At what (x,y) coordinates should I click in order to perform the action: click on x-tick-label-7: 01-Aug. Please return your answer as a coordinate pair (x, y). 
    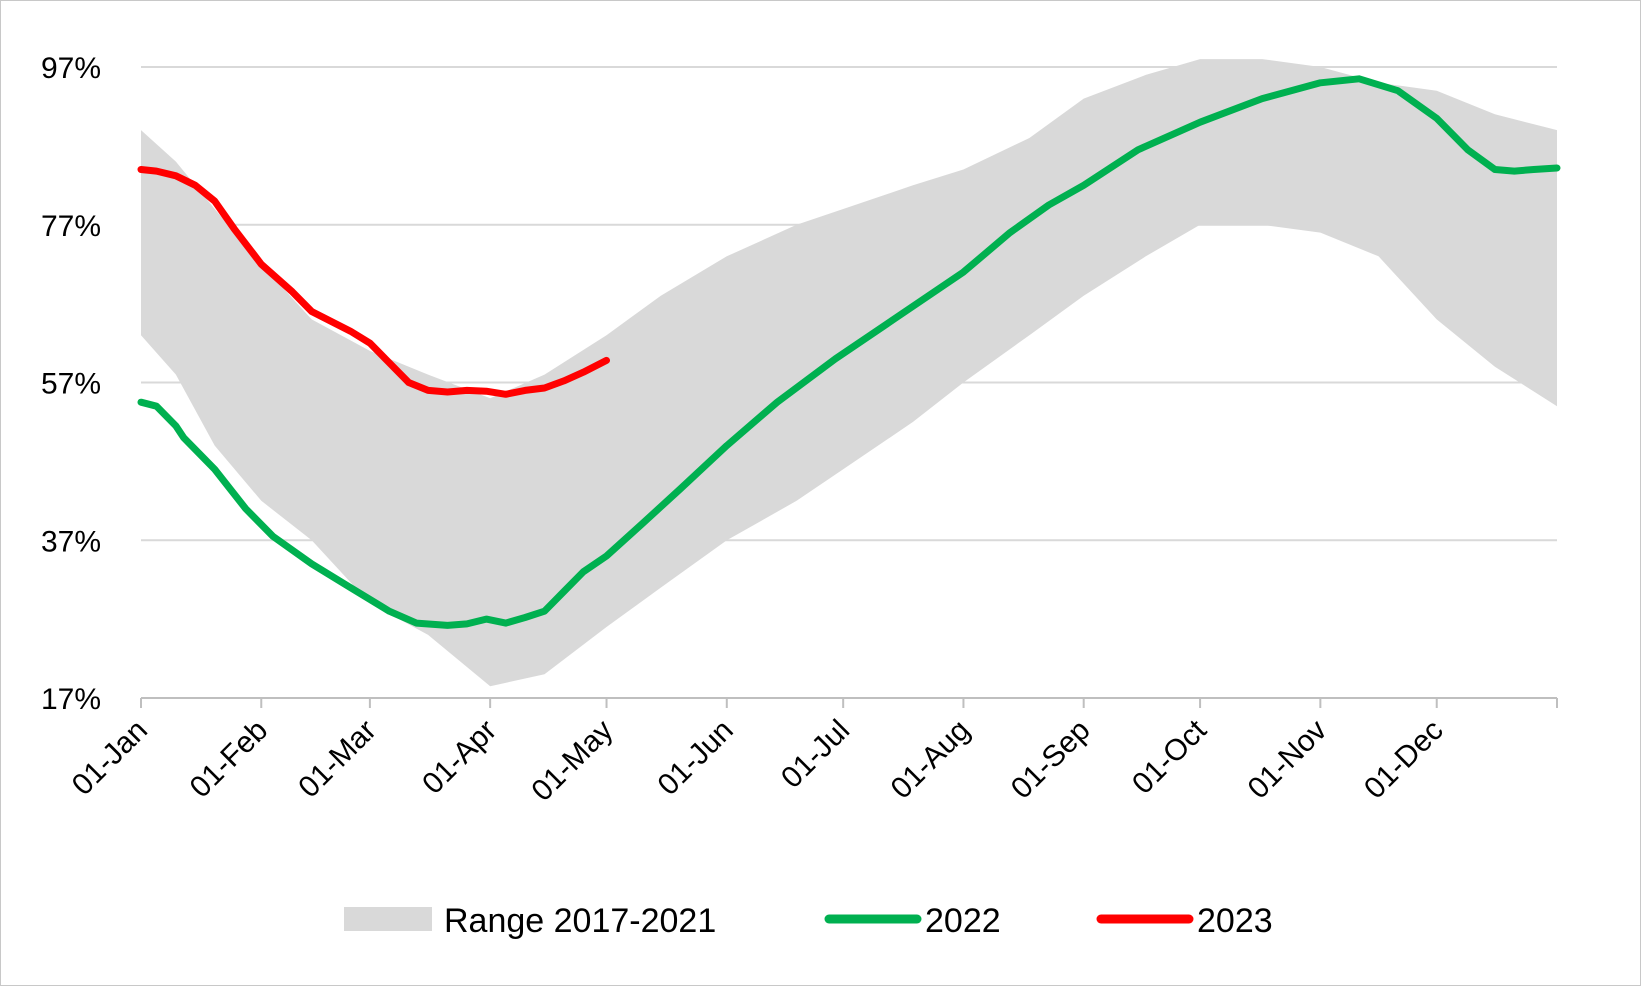
    Looking at the image, I should click on (931, 760).